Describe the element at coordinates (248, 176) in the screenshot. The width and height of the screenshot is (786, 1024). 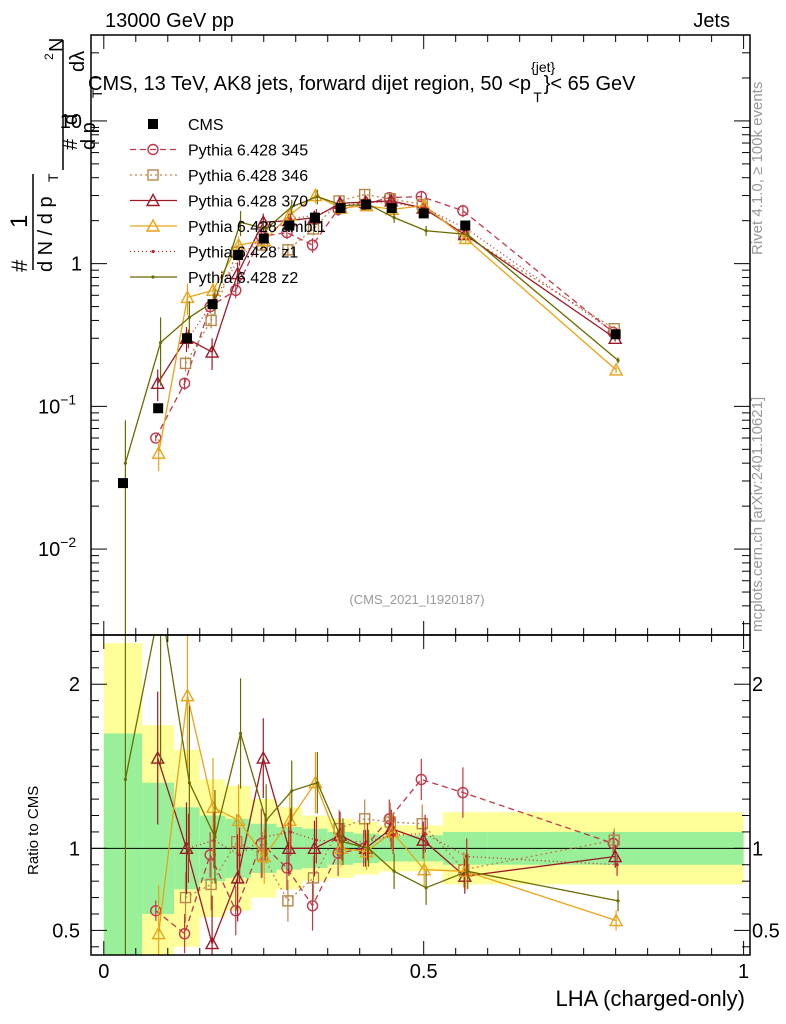
I see `legend-label: Pythia 6.428 346` at that location.